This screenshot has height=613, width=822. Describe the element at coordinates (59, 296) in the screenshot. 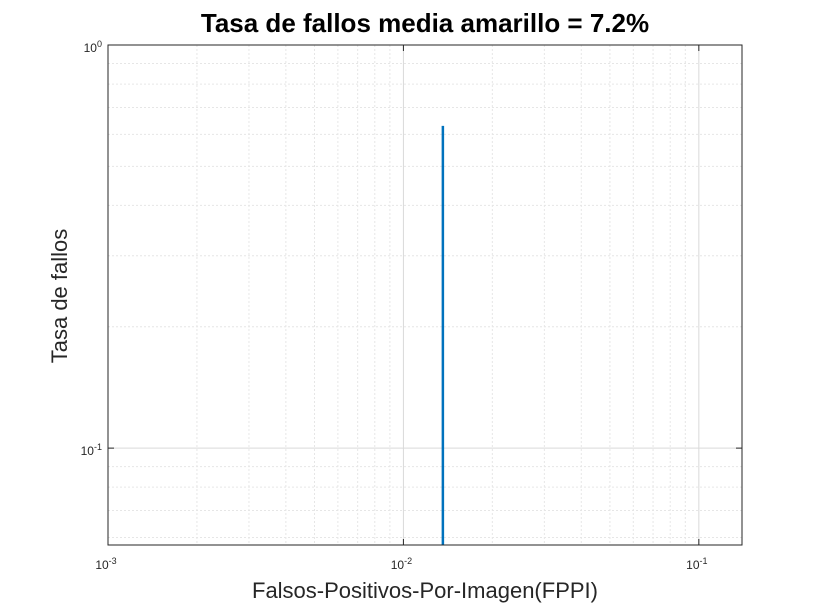

I see `y-axis-label: Tasa de fallos` at that location.